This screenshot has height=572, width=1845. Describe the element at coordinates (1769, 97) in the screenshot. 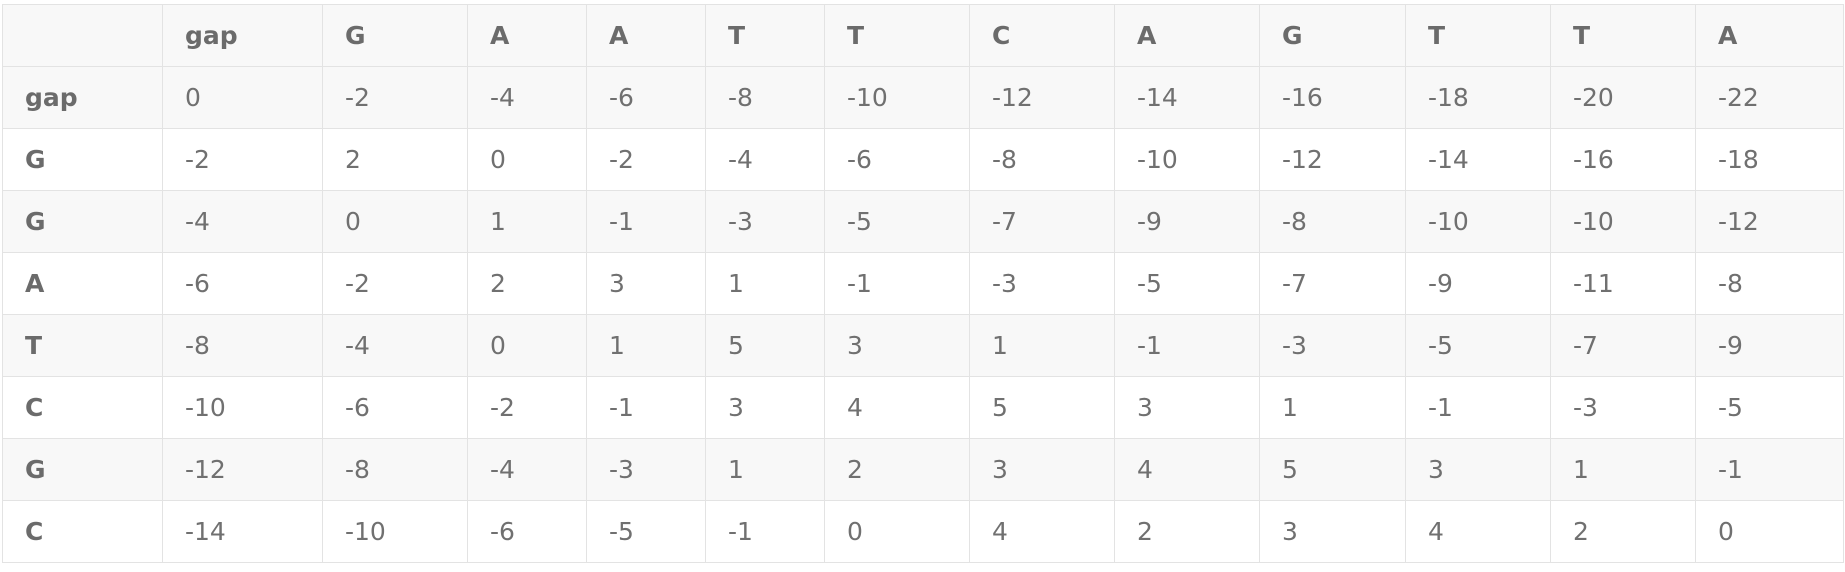

I see `score-cell: -22` at that location.